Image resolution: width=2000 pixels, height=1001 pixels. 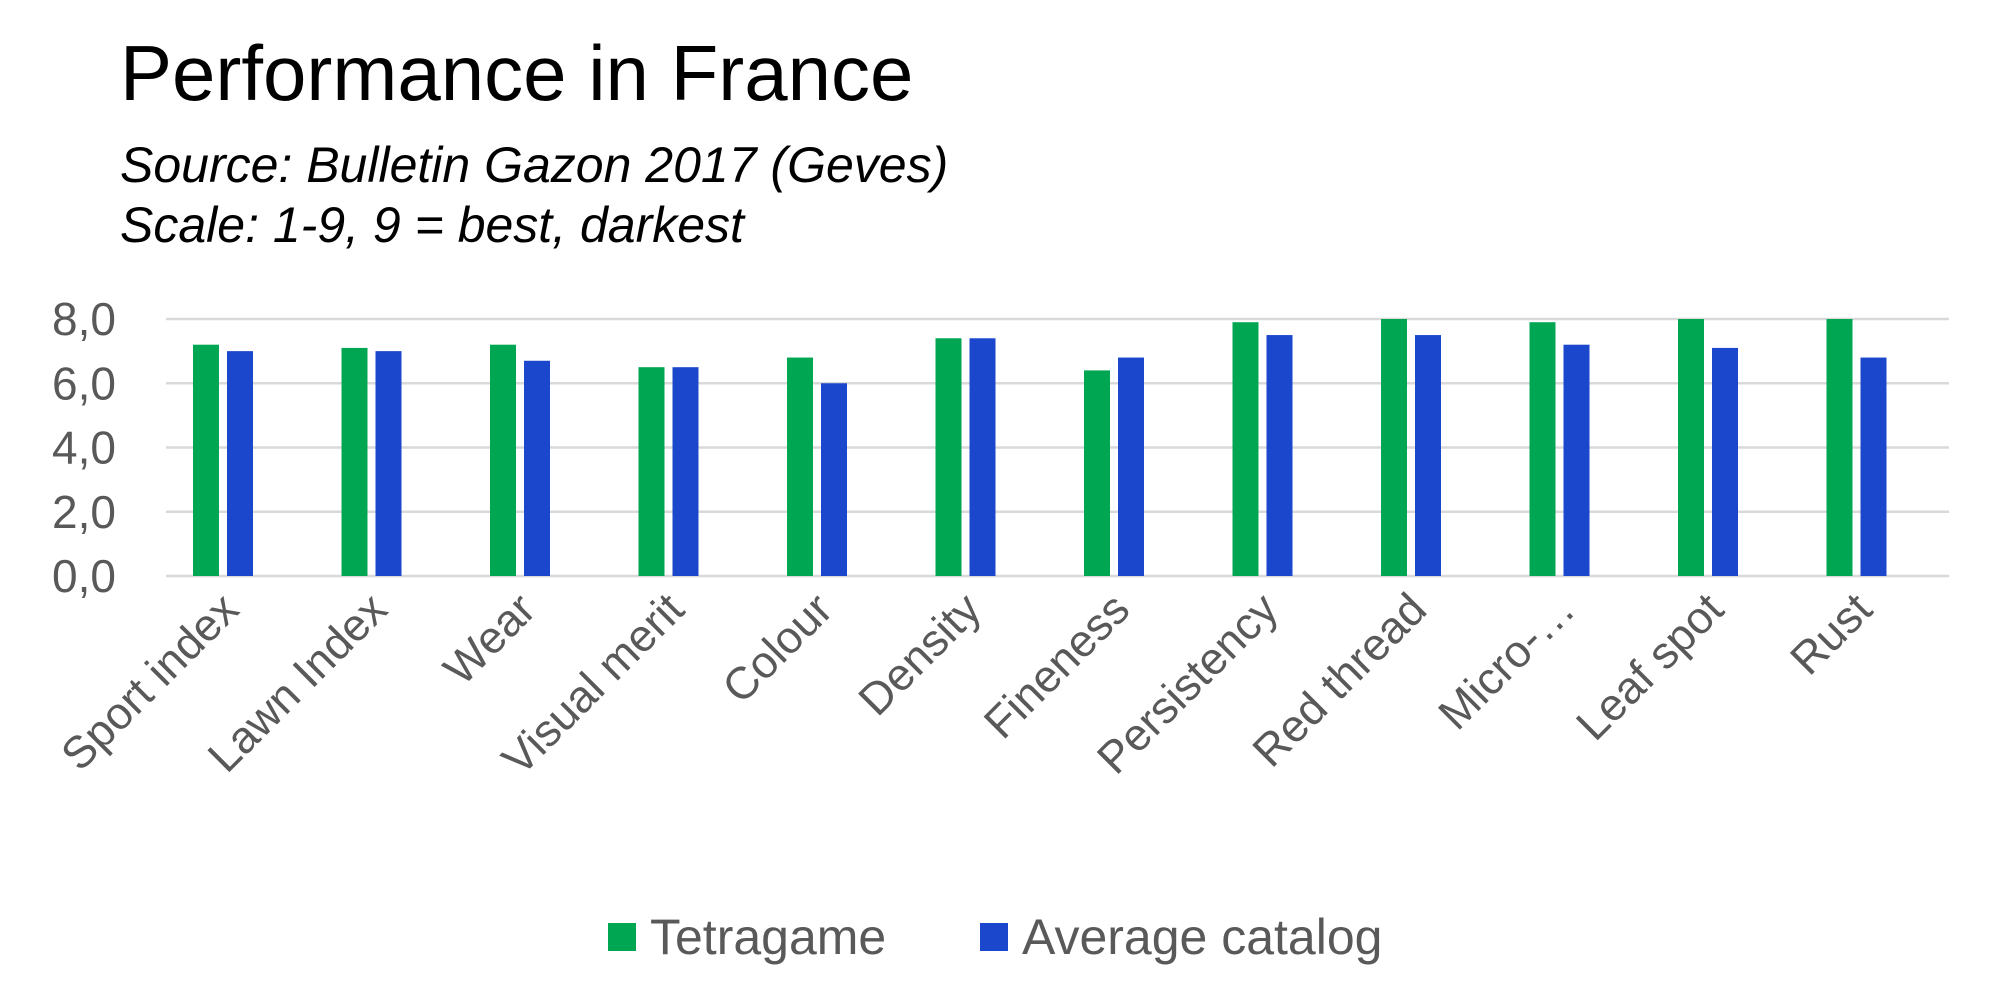 I want to click on legend-label: Tetragame, so click(x=768, y=937).